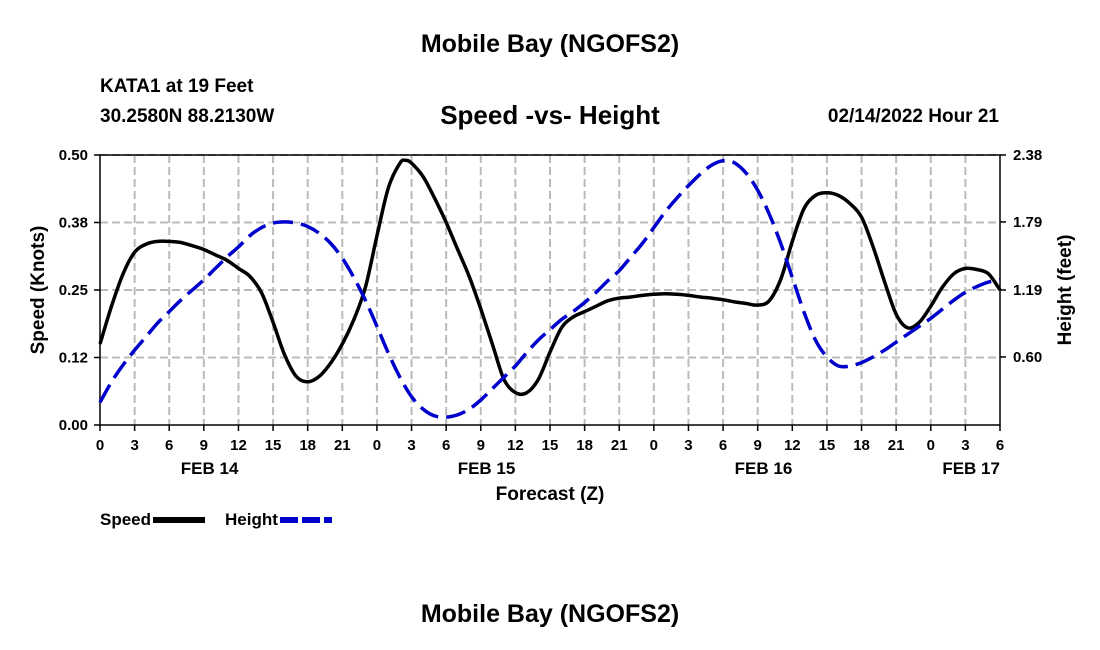 The width and height of the screenshot is (1100, 650). Describe the element at coordinates (126, 519) in the screenshot. I see `legend-label-speed: Speed` at that location.